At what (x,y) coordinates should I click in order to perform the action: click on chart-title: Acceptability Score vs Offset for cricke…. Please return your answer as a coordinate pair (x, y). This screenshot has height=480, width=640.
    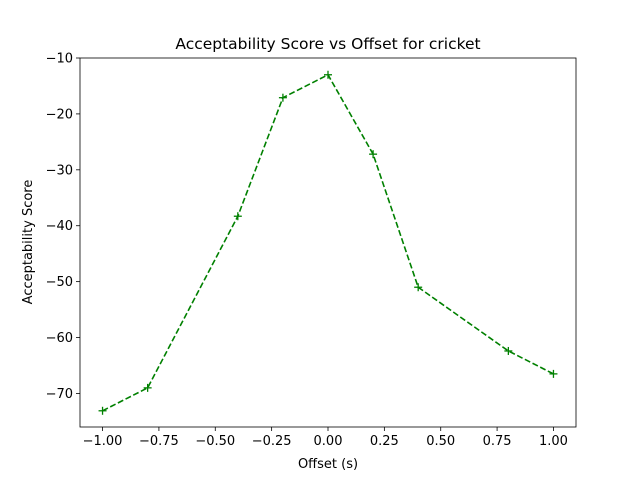
    Looking at the image, I should click on (327, 44).